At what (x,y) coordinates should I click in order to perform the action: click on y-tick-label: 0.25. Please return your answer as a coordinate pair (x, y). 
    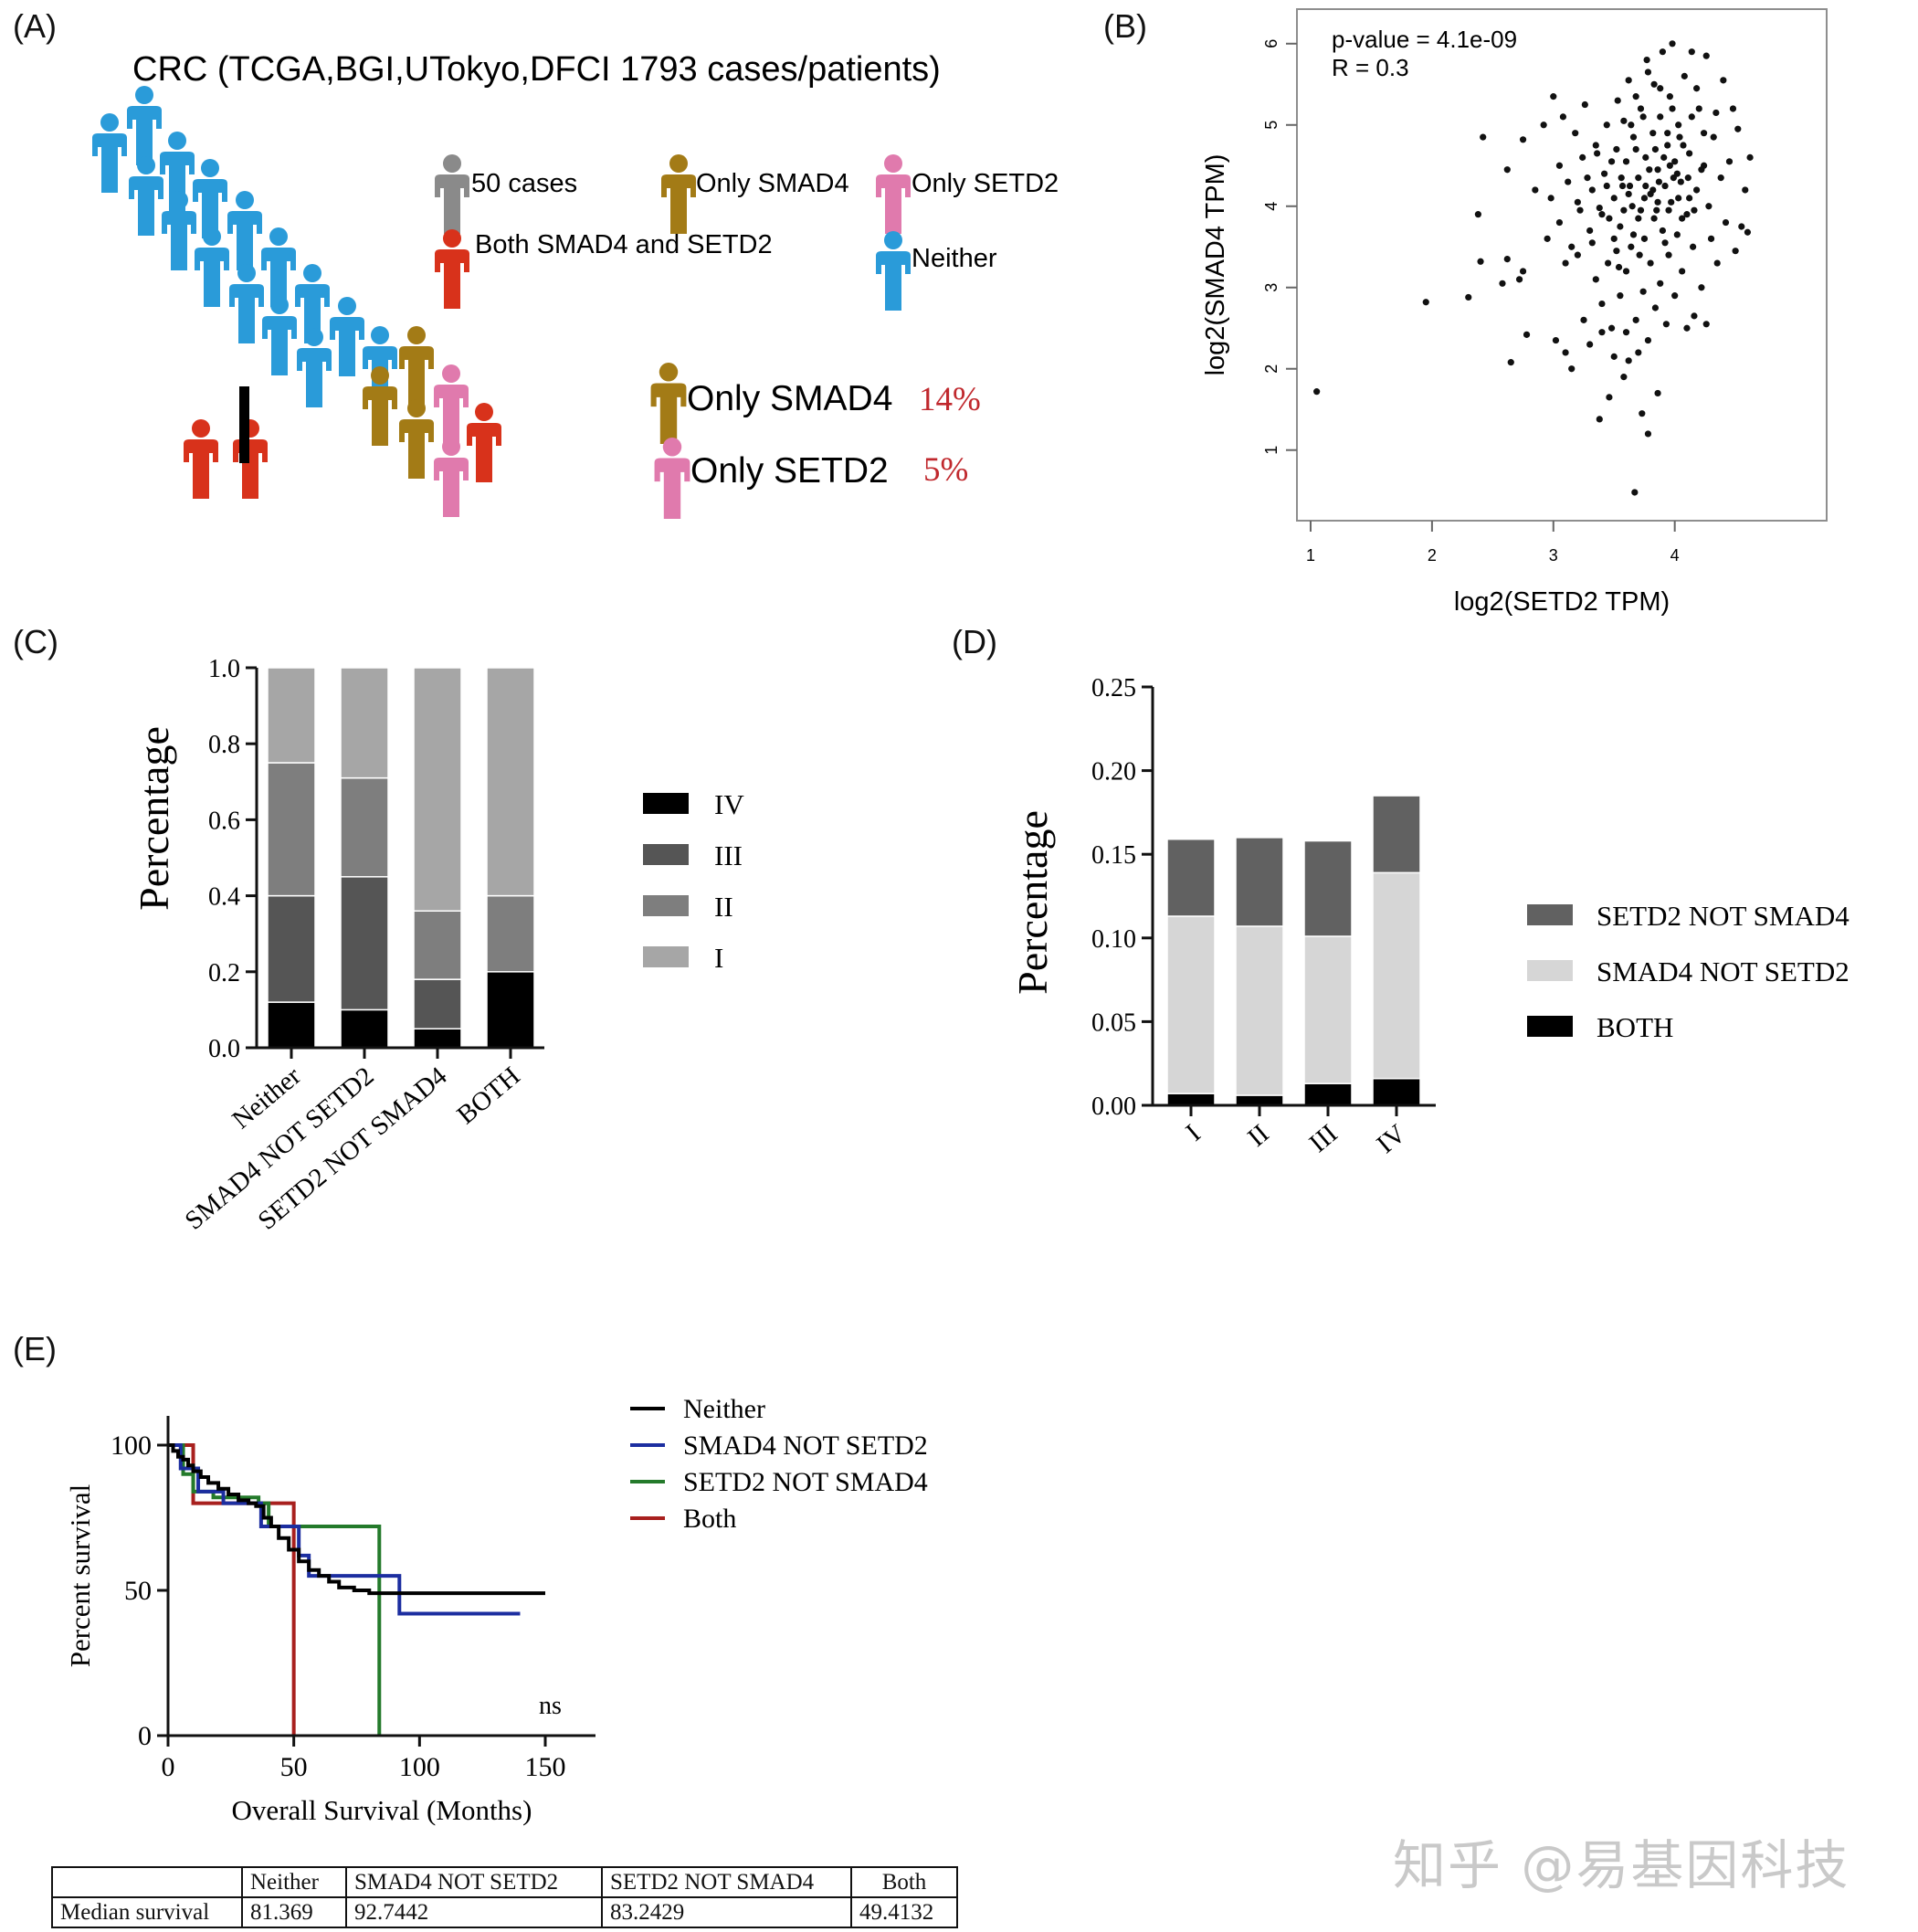
    Looking at the image, I should click on (1113, 688).